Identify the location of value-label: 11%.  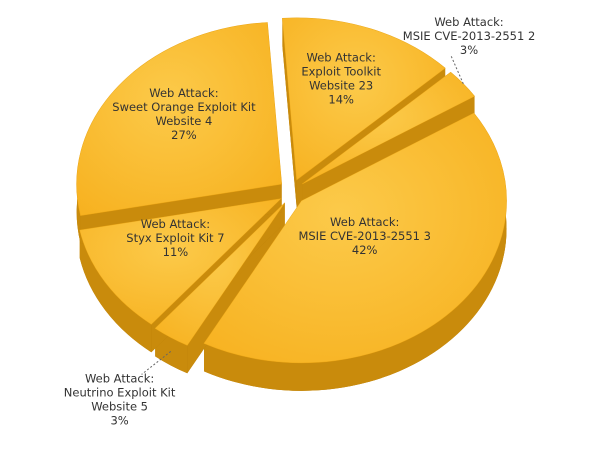
(176, 252).